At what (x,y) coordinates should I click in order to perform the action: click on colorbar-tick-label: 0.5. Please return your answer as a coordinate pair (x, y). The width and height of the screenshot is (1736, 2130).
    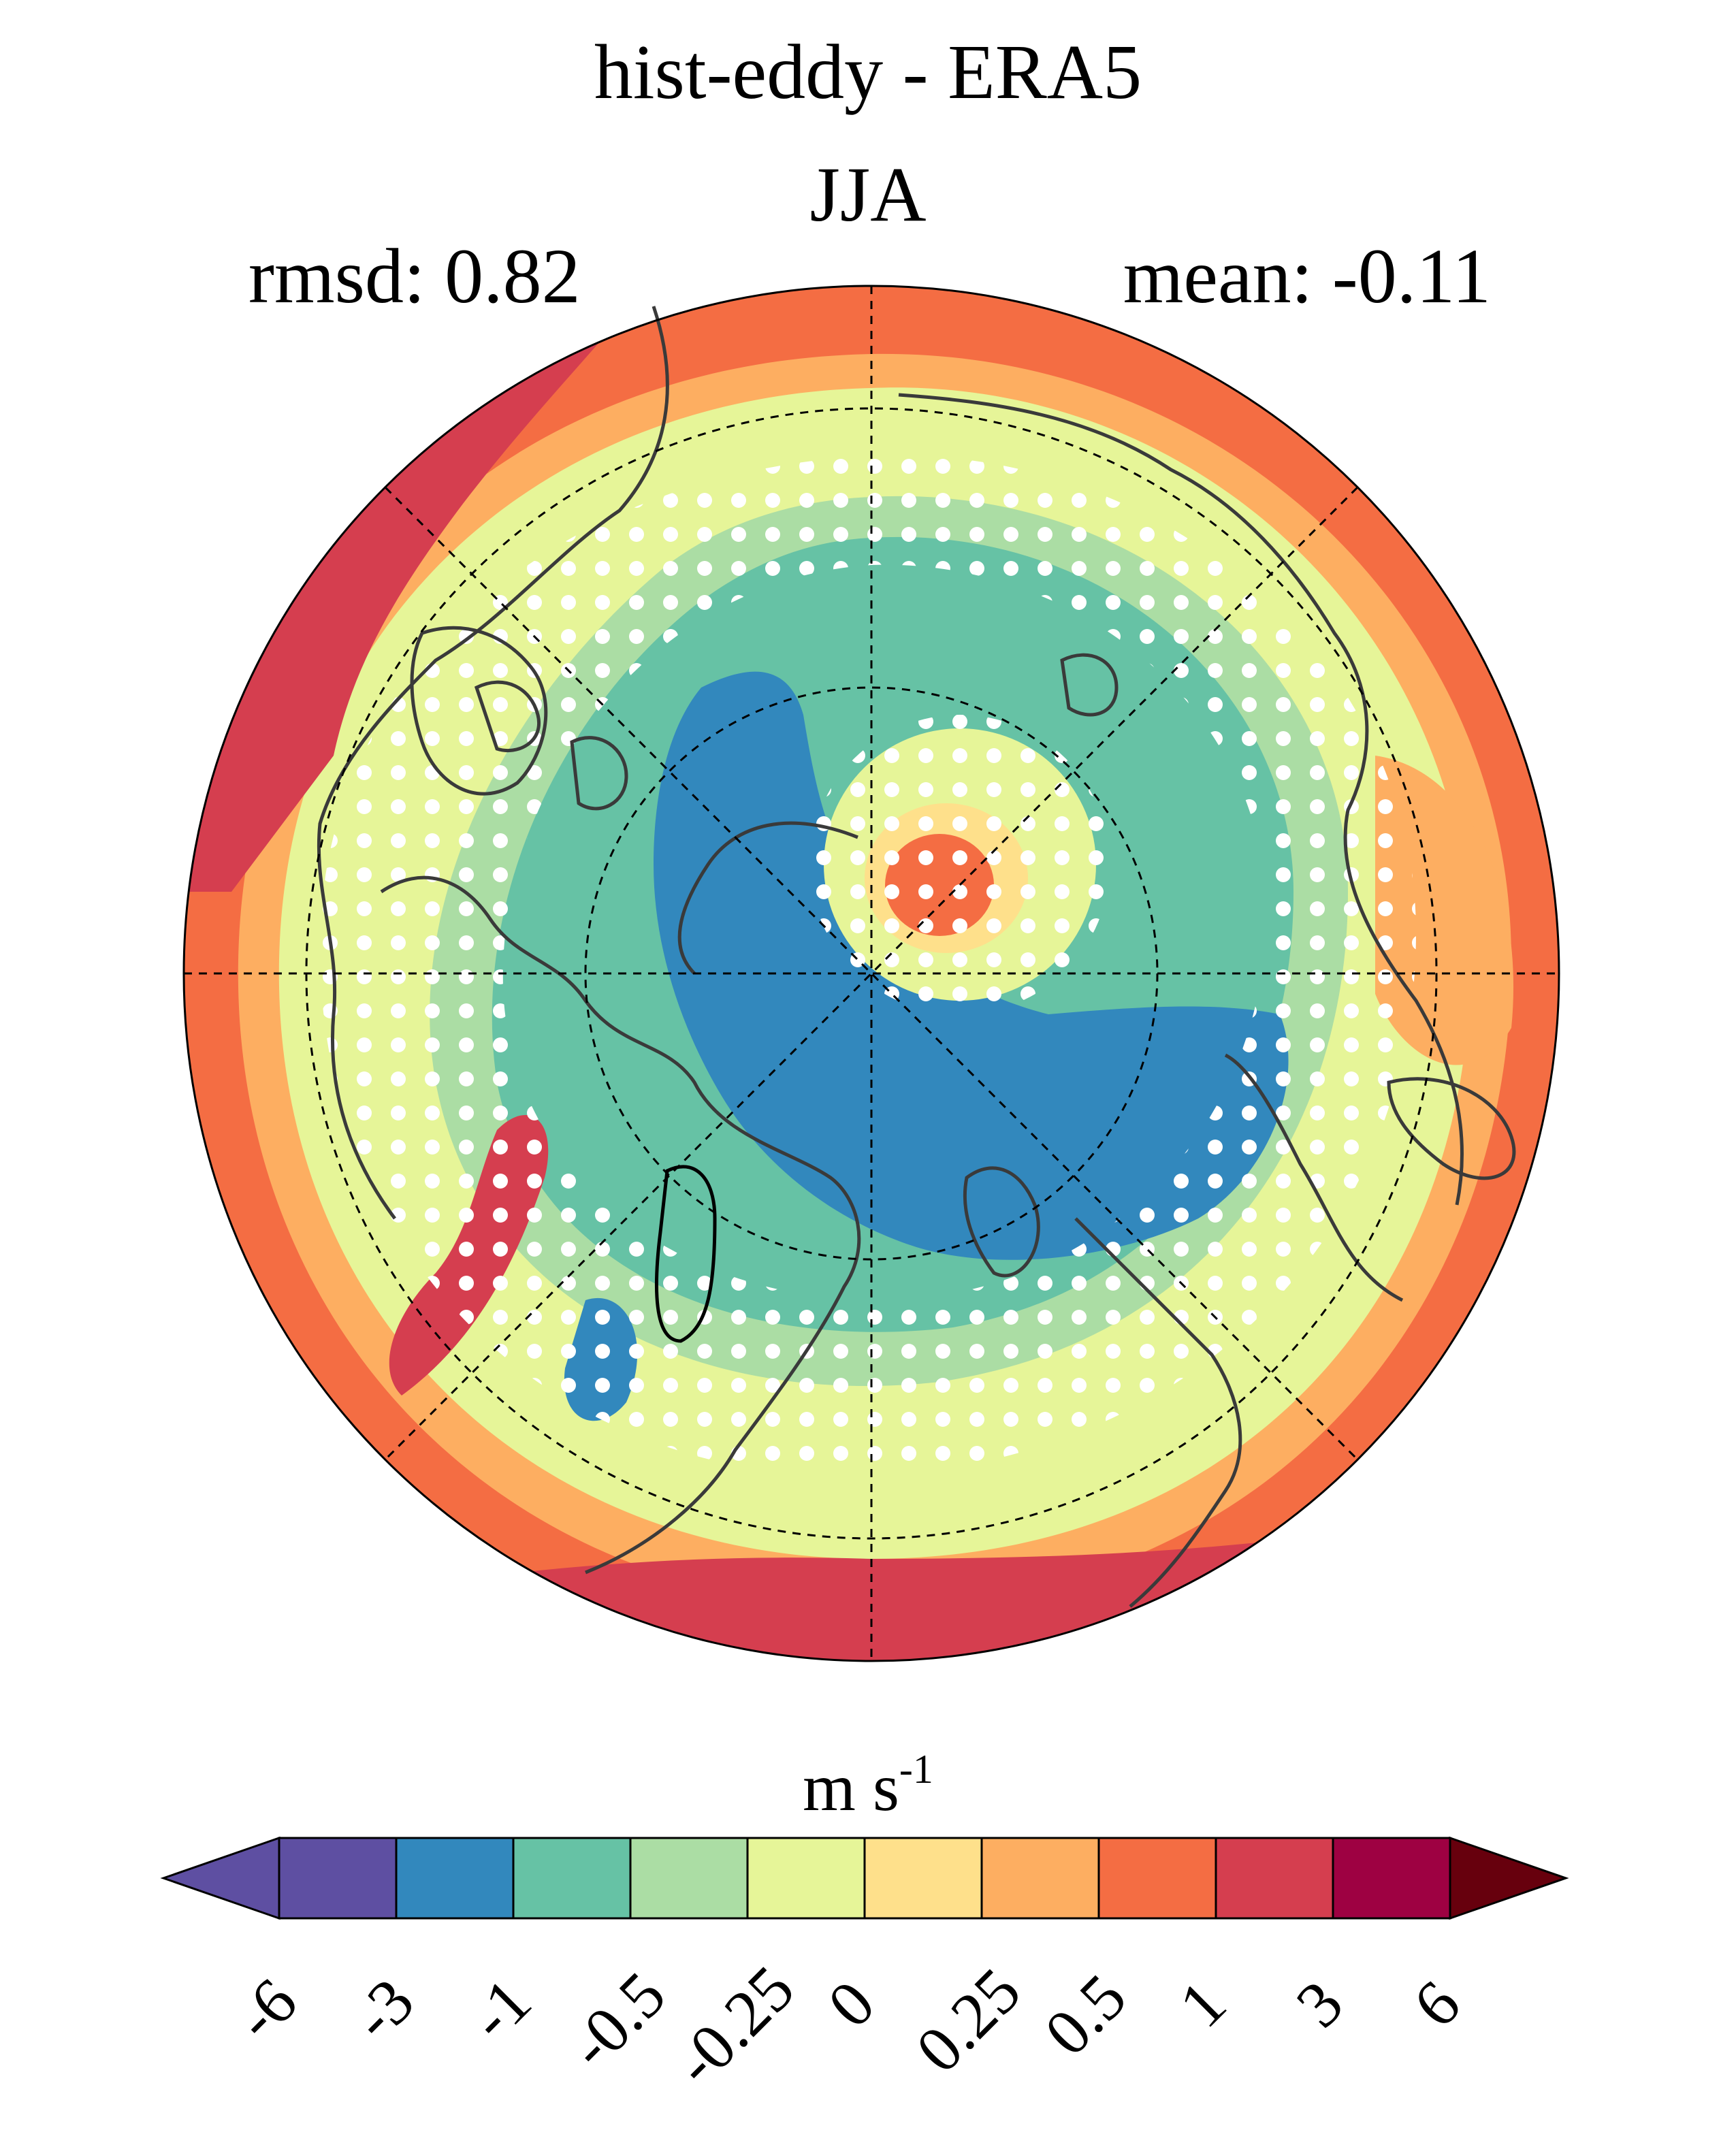
    Looking at the image, I should click on (1085, 2014).